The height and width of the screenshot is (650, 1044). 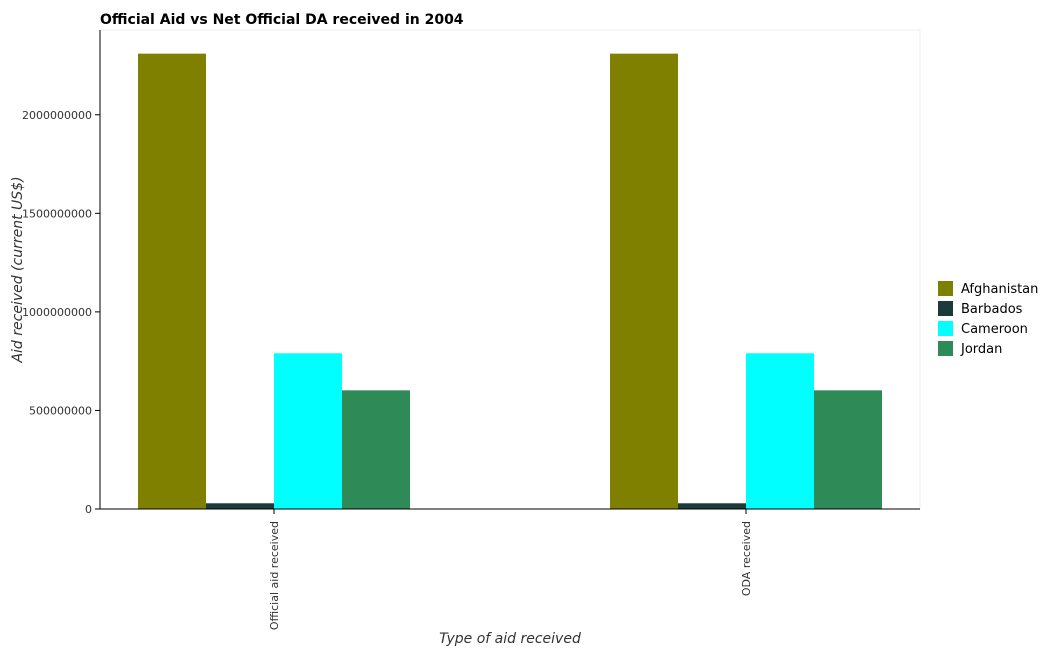 What do you see at coordinates (945, 288) in the screenshot?
I see `legend-swatch-afghanistan` at bounding box center [945, 288].